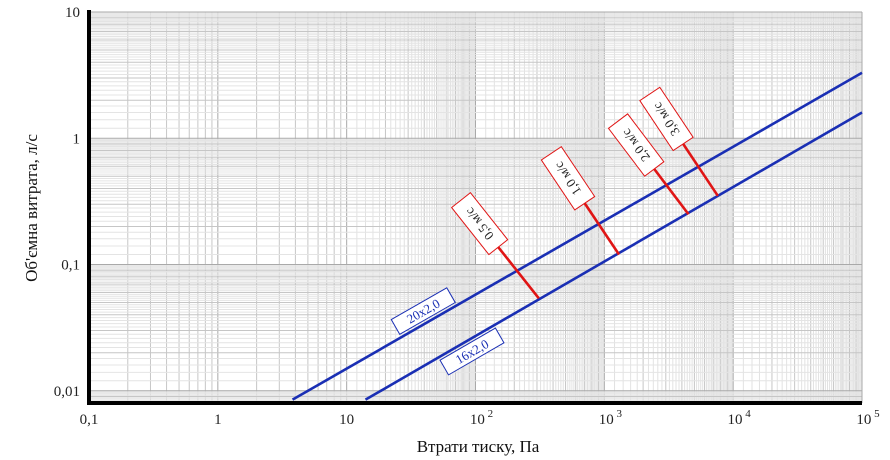 The height and width of the screenshot is (460, 890). I want to click on velocity-label-group: 0,5 м/с, so click(479, 223).